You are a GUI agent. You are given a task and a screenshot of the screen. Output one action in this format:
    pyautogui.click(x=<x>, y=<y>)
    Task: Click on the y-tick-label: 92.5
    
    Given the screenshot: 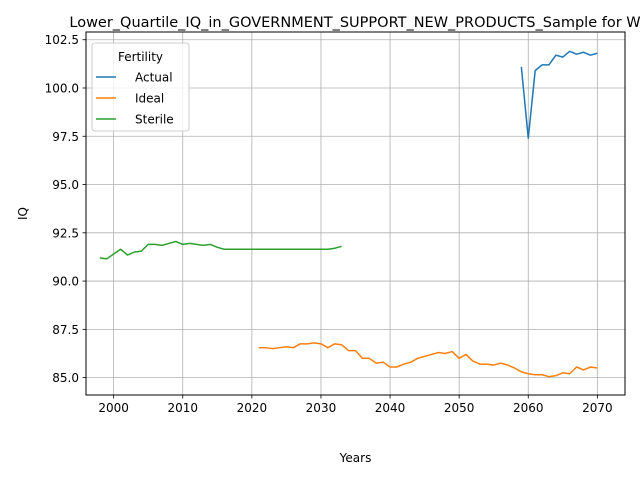 What is the action you would take?
    pyautogui.click(x=65, y=233)
    